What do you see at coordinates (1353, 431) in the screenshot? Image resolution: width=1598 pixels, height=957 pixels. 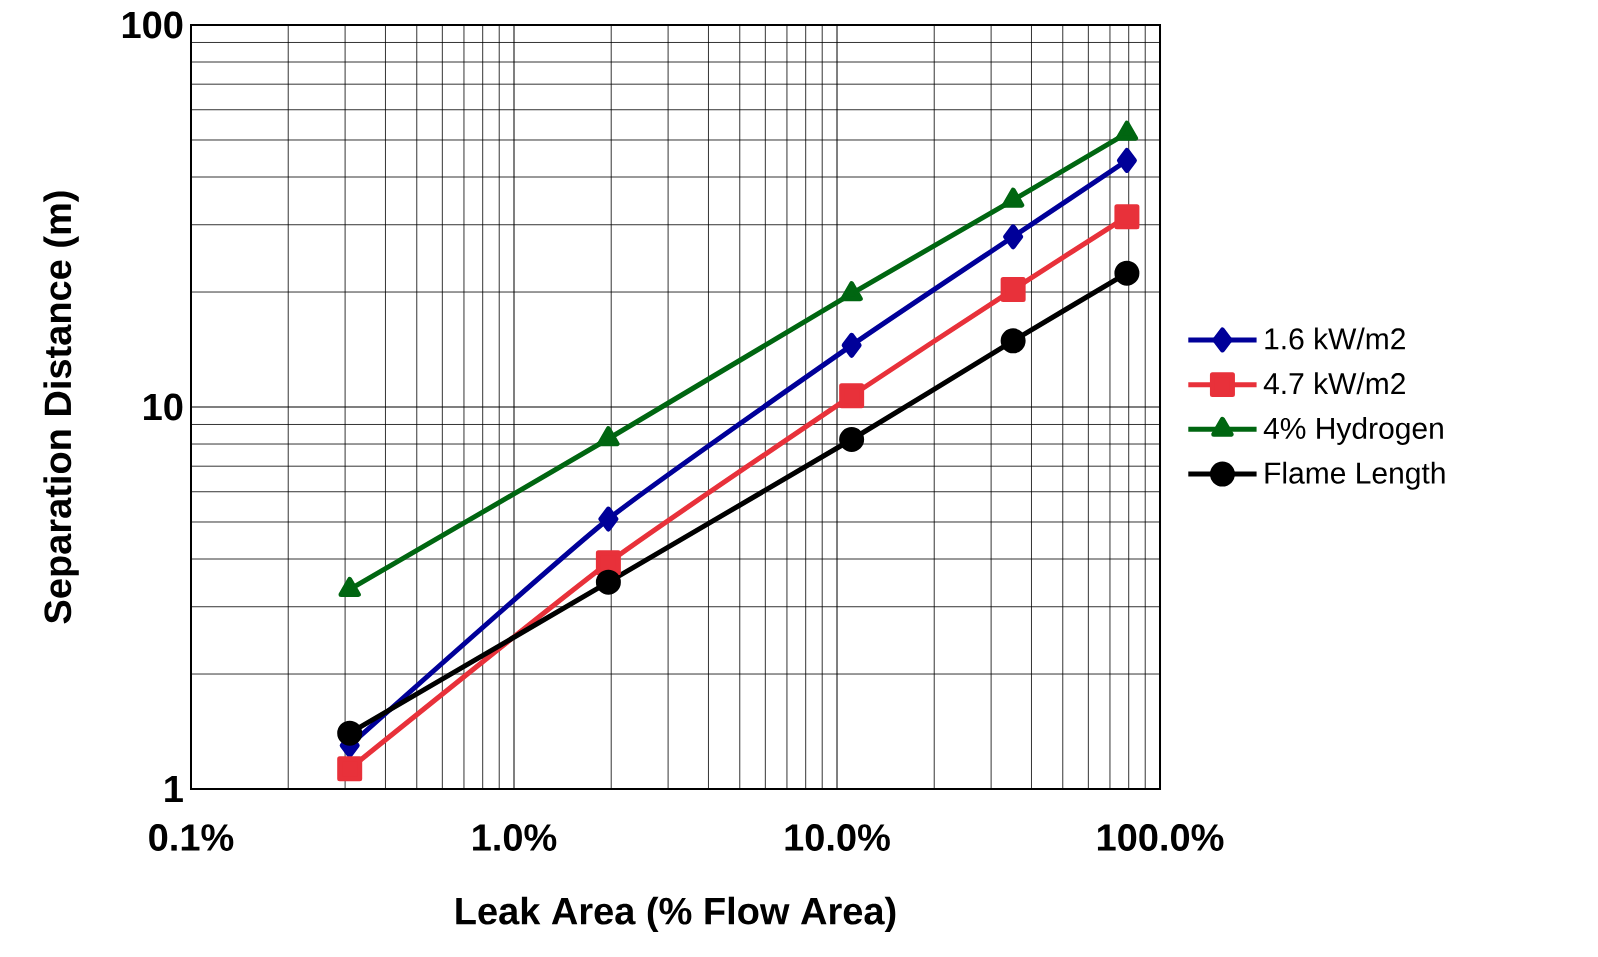 I see `legend-label: 4% Hydrogen` at bounding box center [1353, 431].